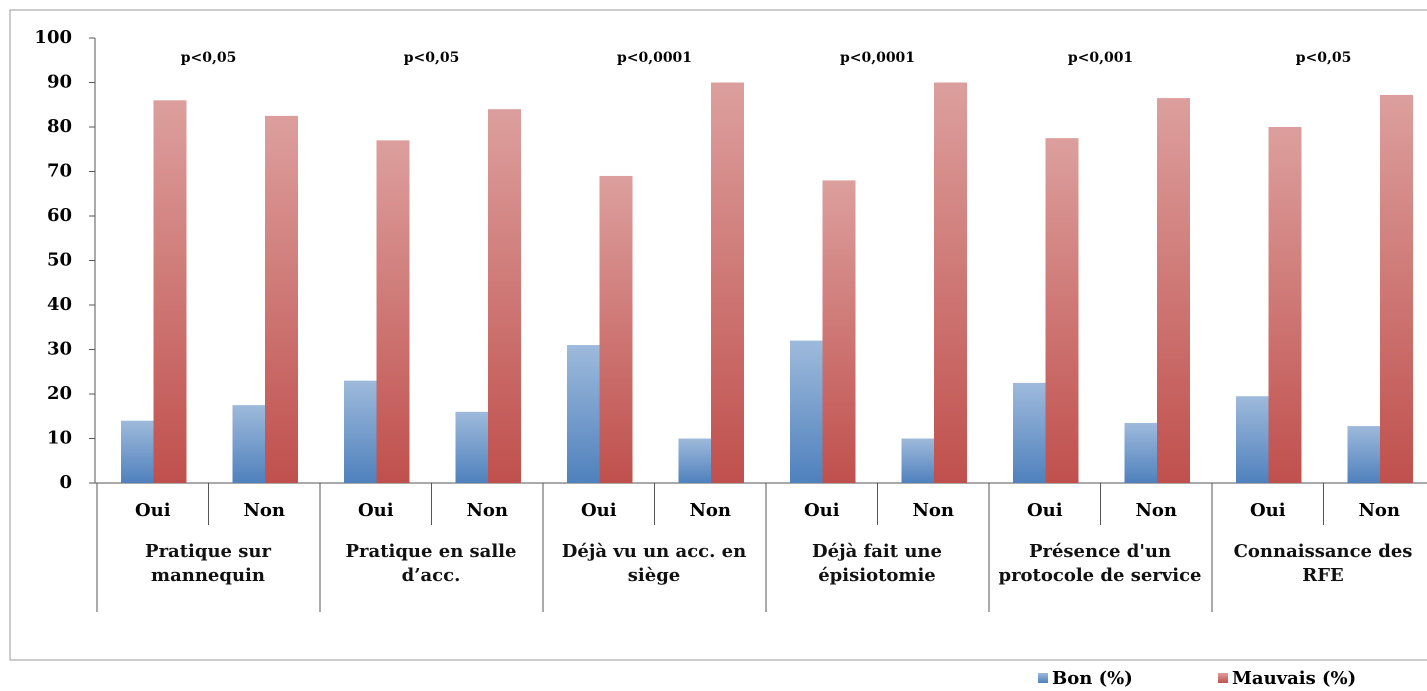 The image size is (1427, 691). What do you see at coordinates (59, 304) in the screenshot?
I see `y-tick-label: 40` at bounding box center [59, 304].